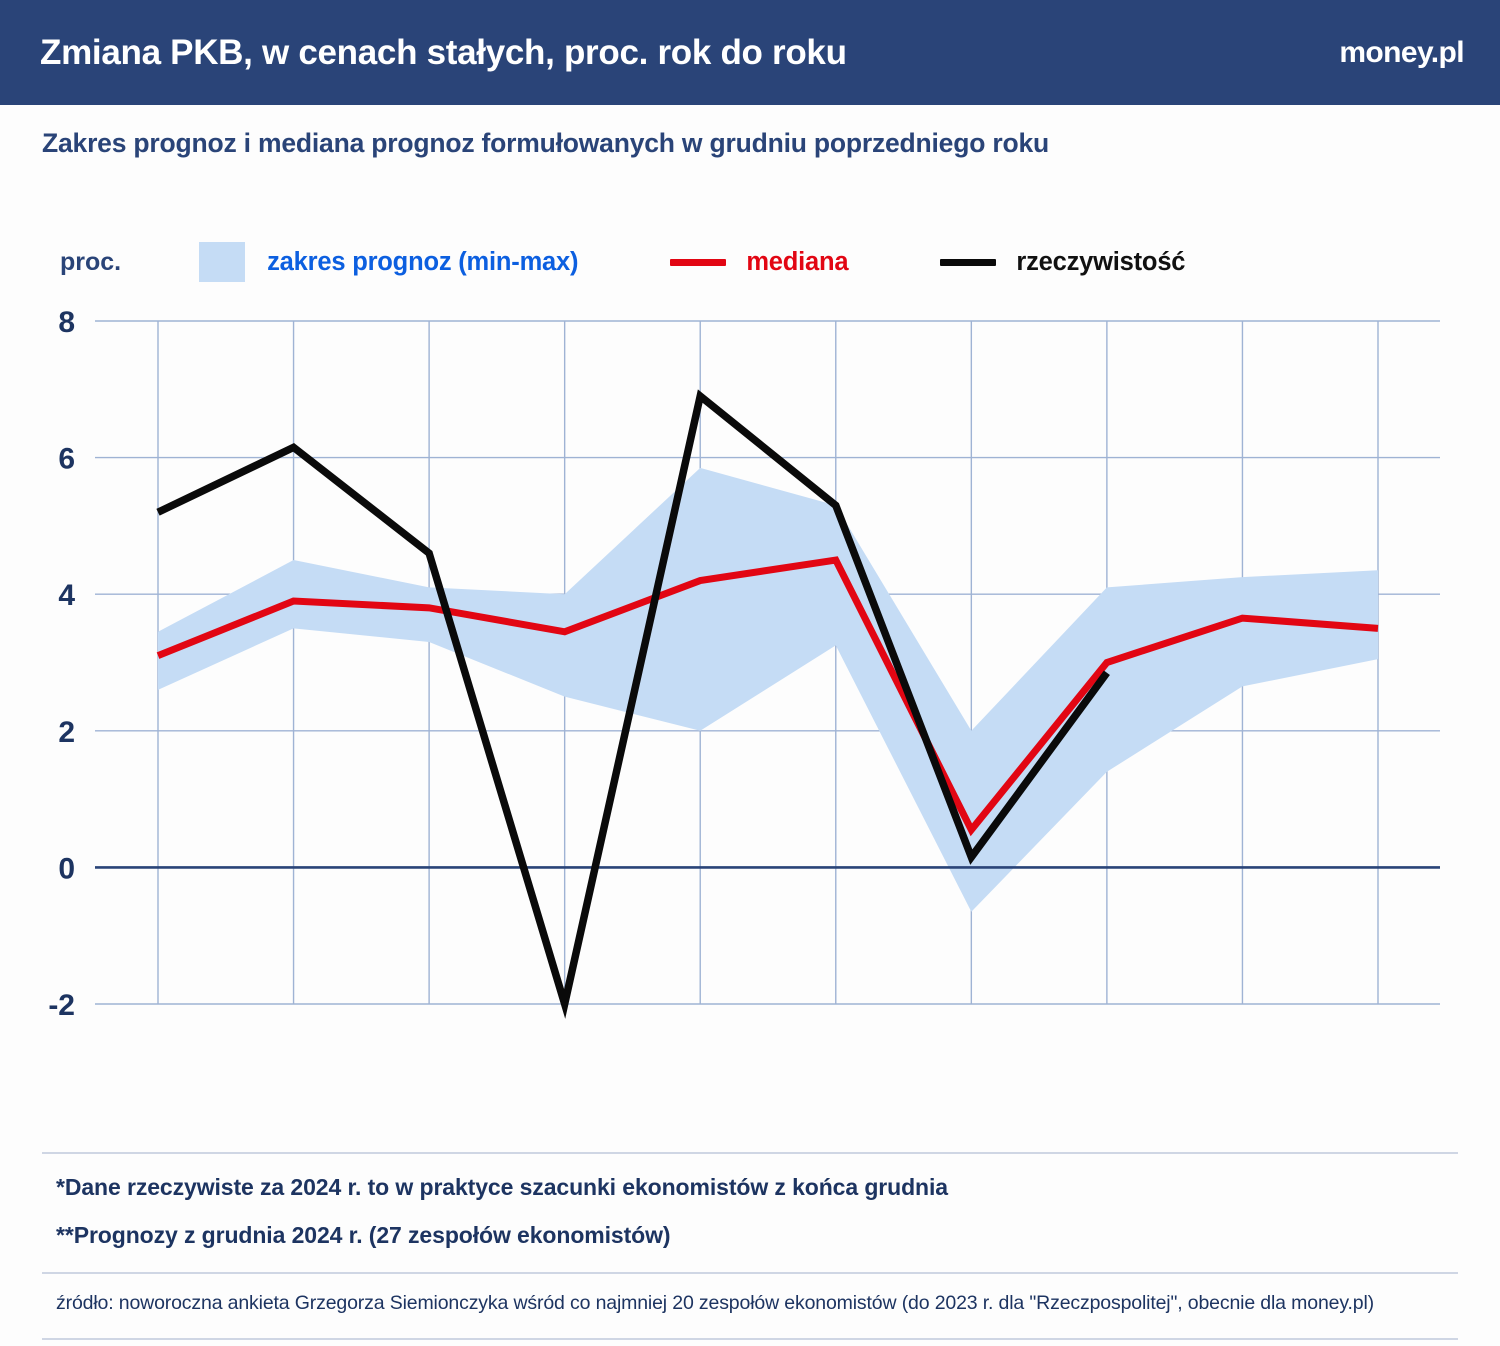 The height and width of the screenshot is (1346, 1500). I want to click on x-axis-tick-label: 2025**, so click(1242, 1039).